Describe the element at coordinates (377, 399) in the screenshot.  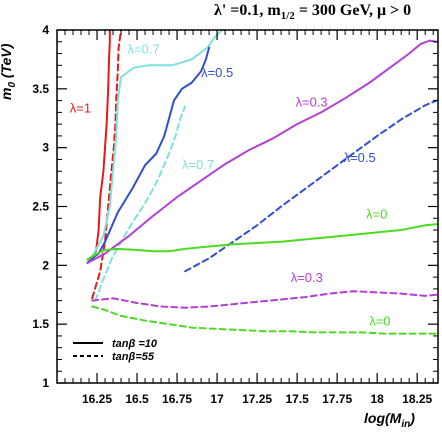
I see `x-tick-label: 18` at that location.